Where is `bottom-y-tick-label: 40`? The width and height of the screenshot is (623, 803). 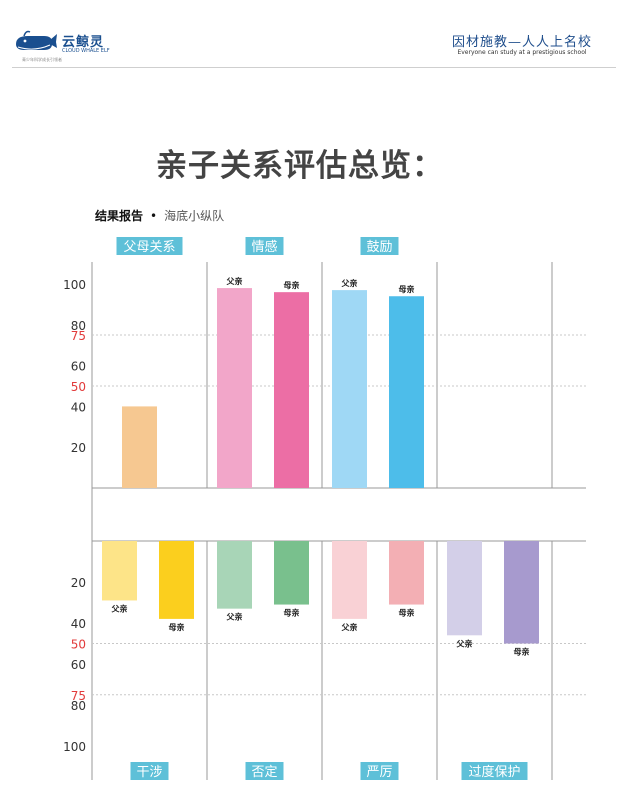 bottom-y-tick-label: 40 is located at coordinates (78, 624).